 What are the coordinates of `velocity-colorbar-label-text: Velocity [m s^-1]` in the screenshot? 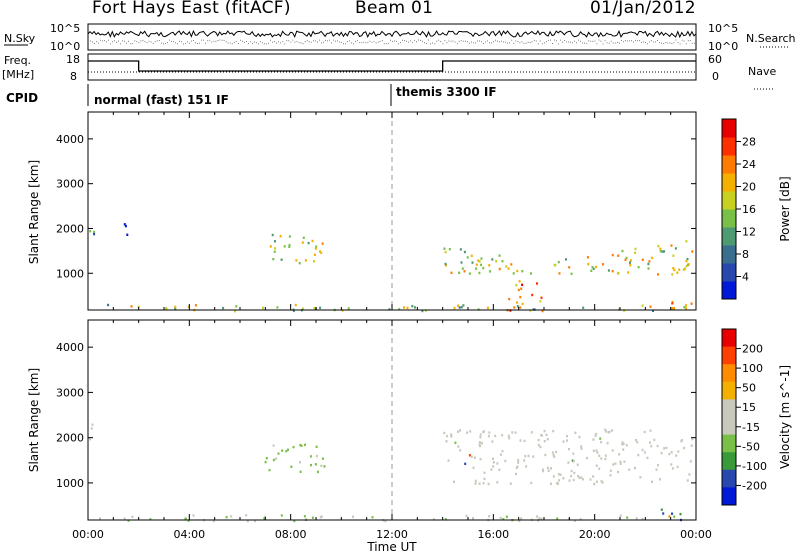 It's located at (785, 417).